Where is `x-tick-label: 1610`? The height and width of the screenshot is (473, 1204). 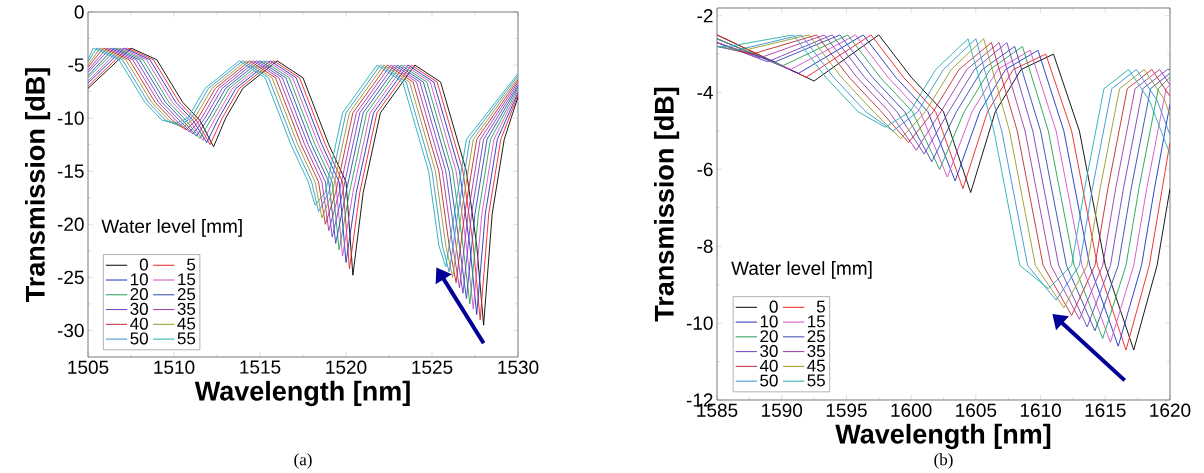 x-tick-label: 1610 is located at coordinates (1040, 410).